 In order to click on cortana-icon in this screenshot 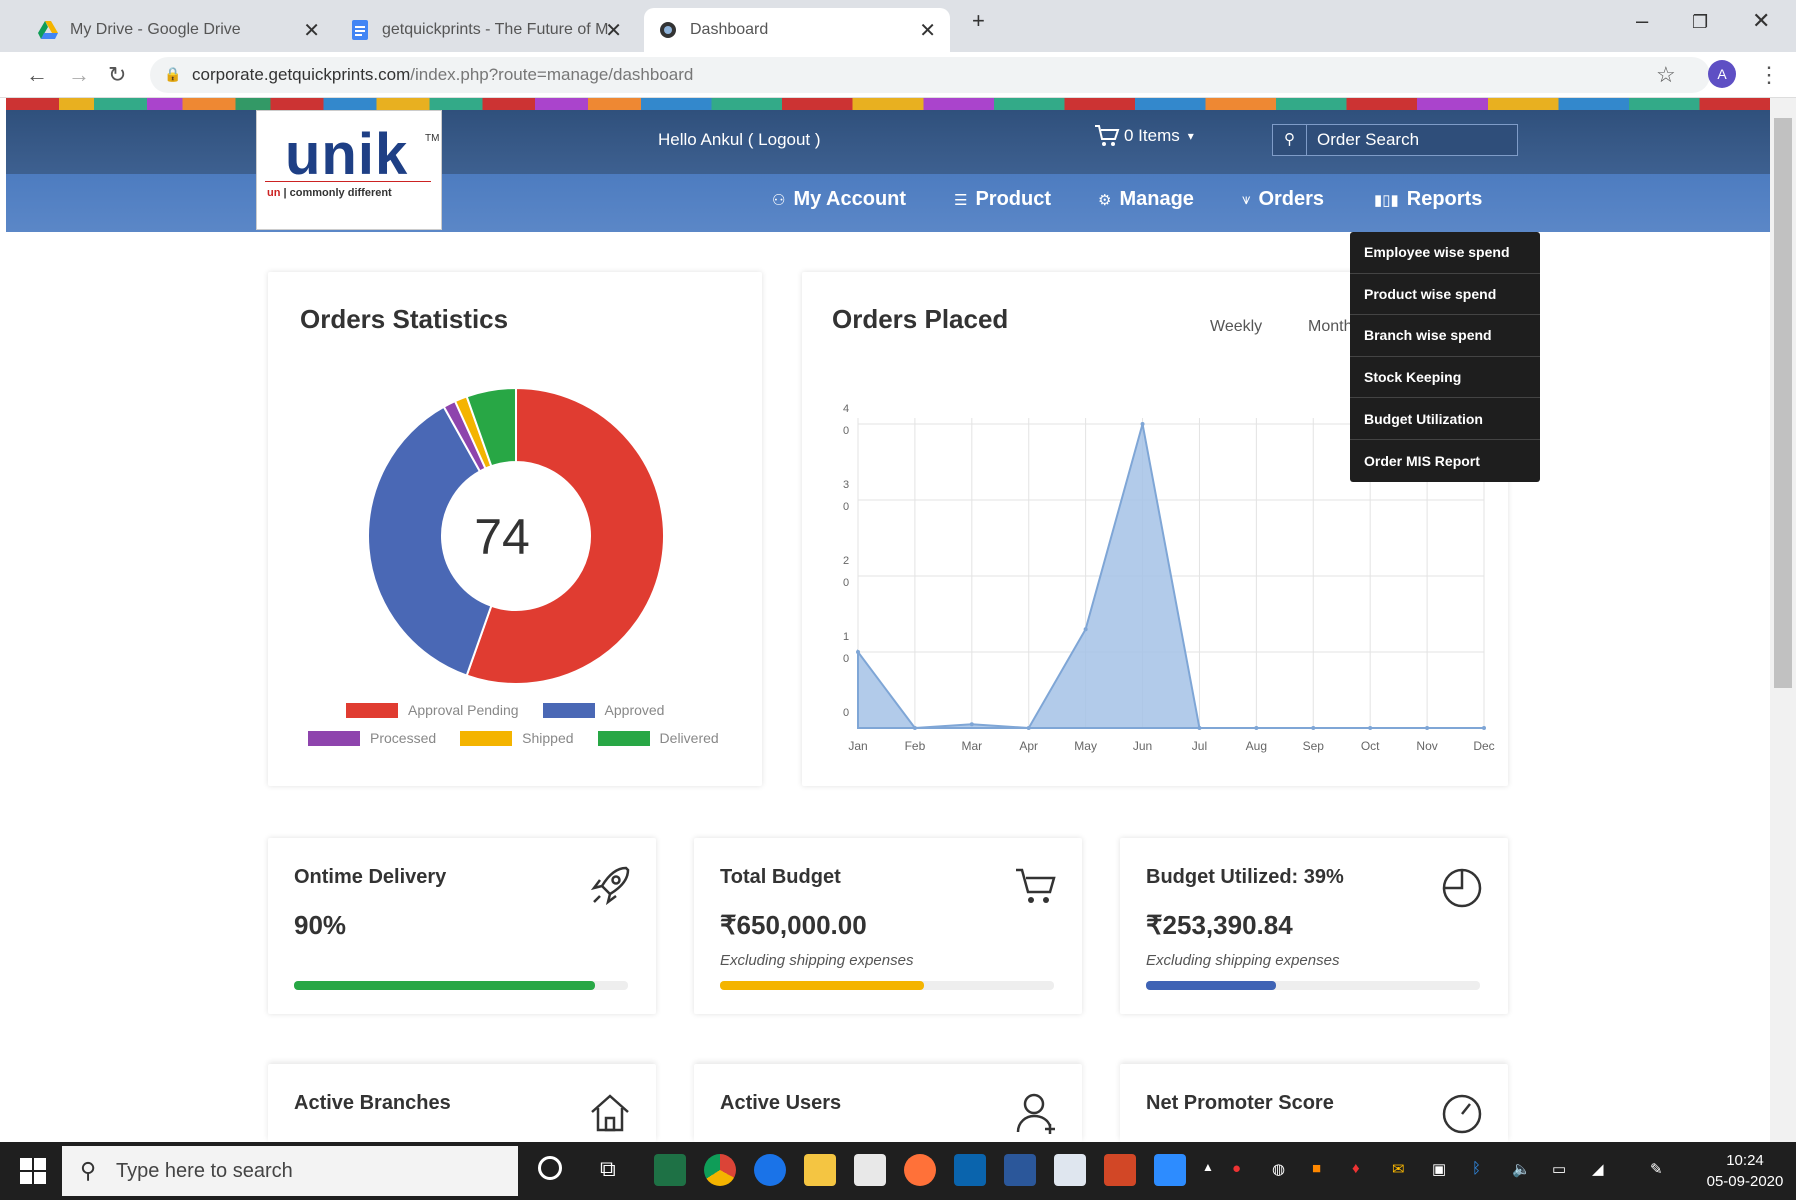, I will do `click(550, 1168)`.